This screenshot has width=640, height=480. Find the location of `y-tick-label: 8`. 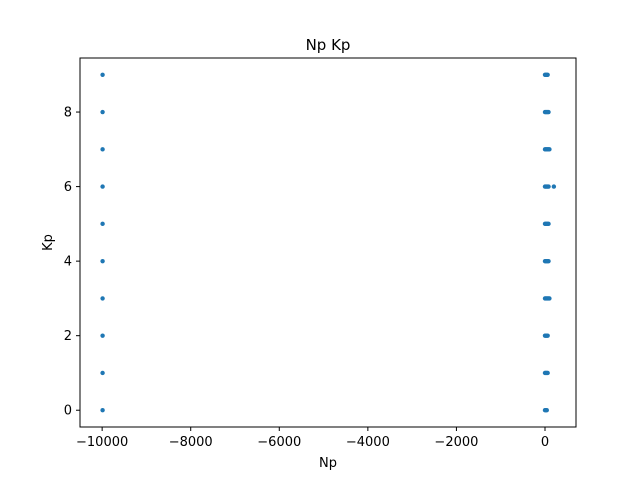

y-tick-label: 8 is located at coordinates (68, 113).